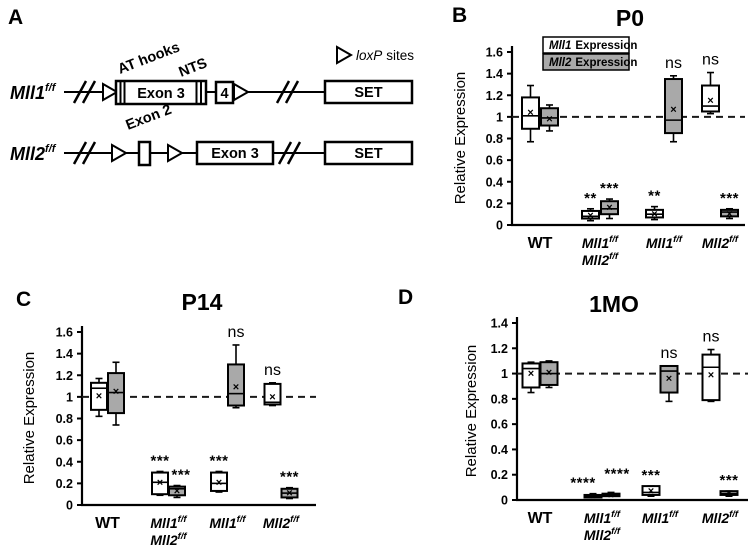  Describe the element at coordinates (549, 118) in the screenshot. I see `boxplot-mll2-wt: ×` at that location.